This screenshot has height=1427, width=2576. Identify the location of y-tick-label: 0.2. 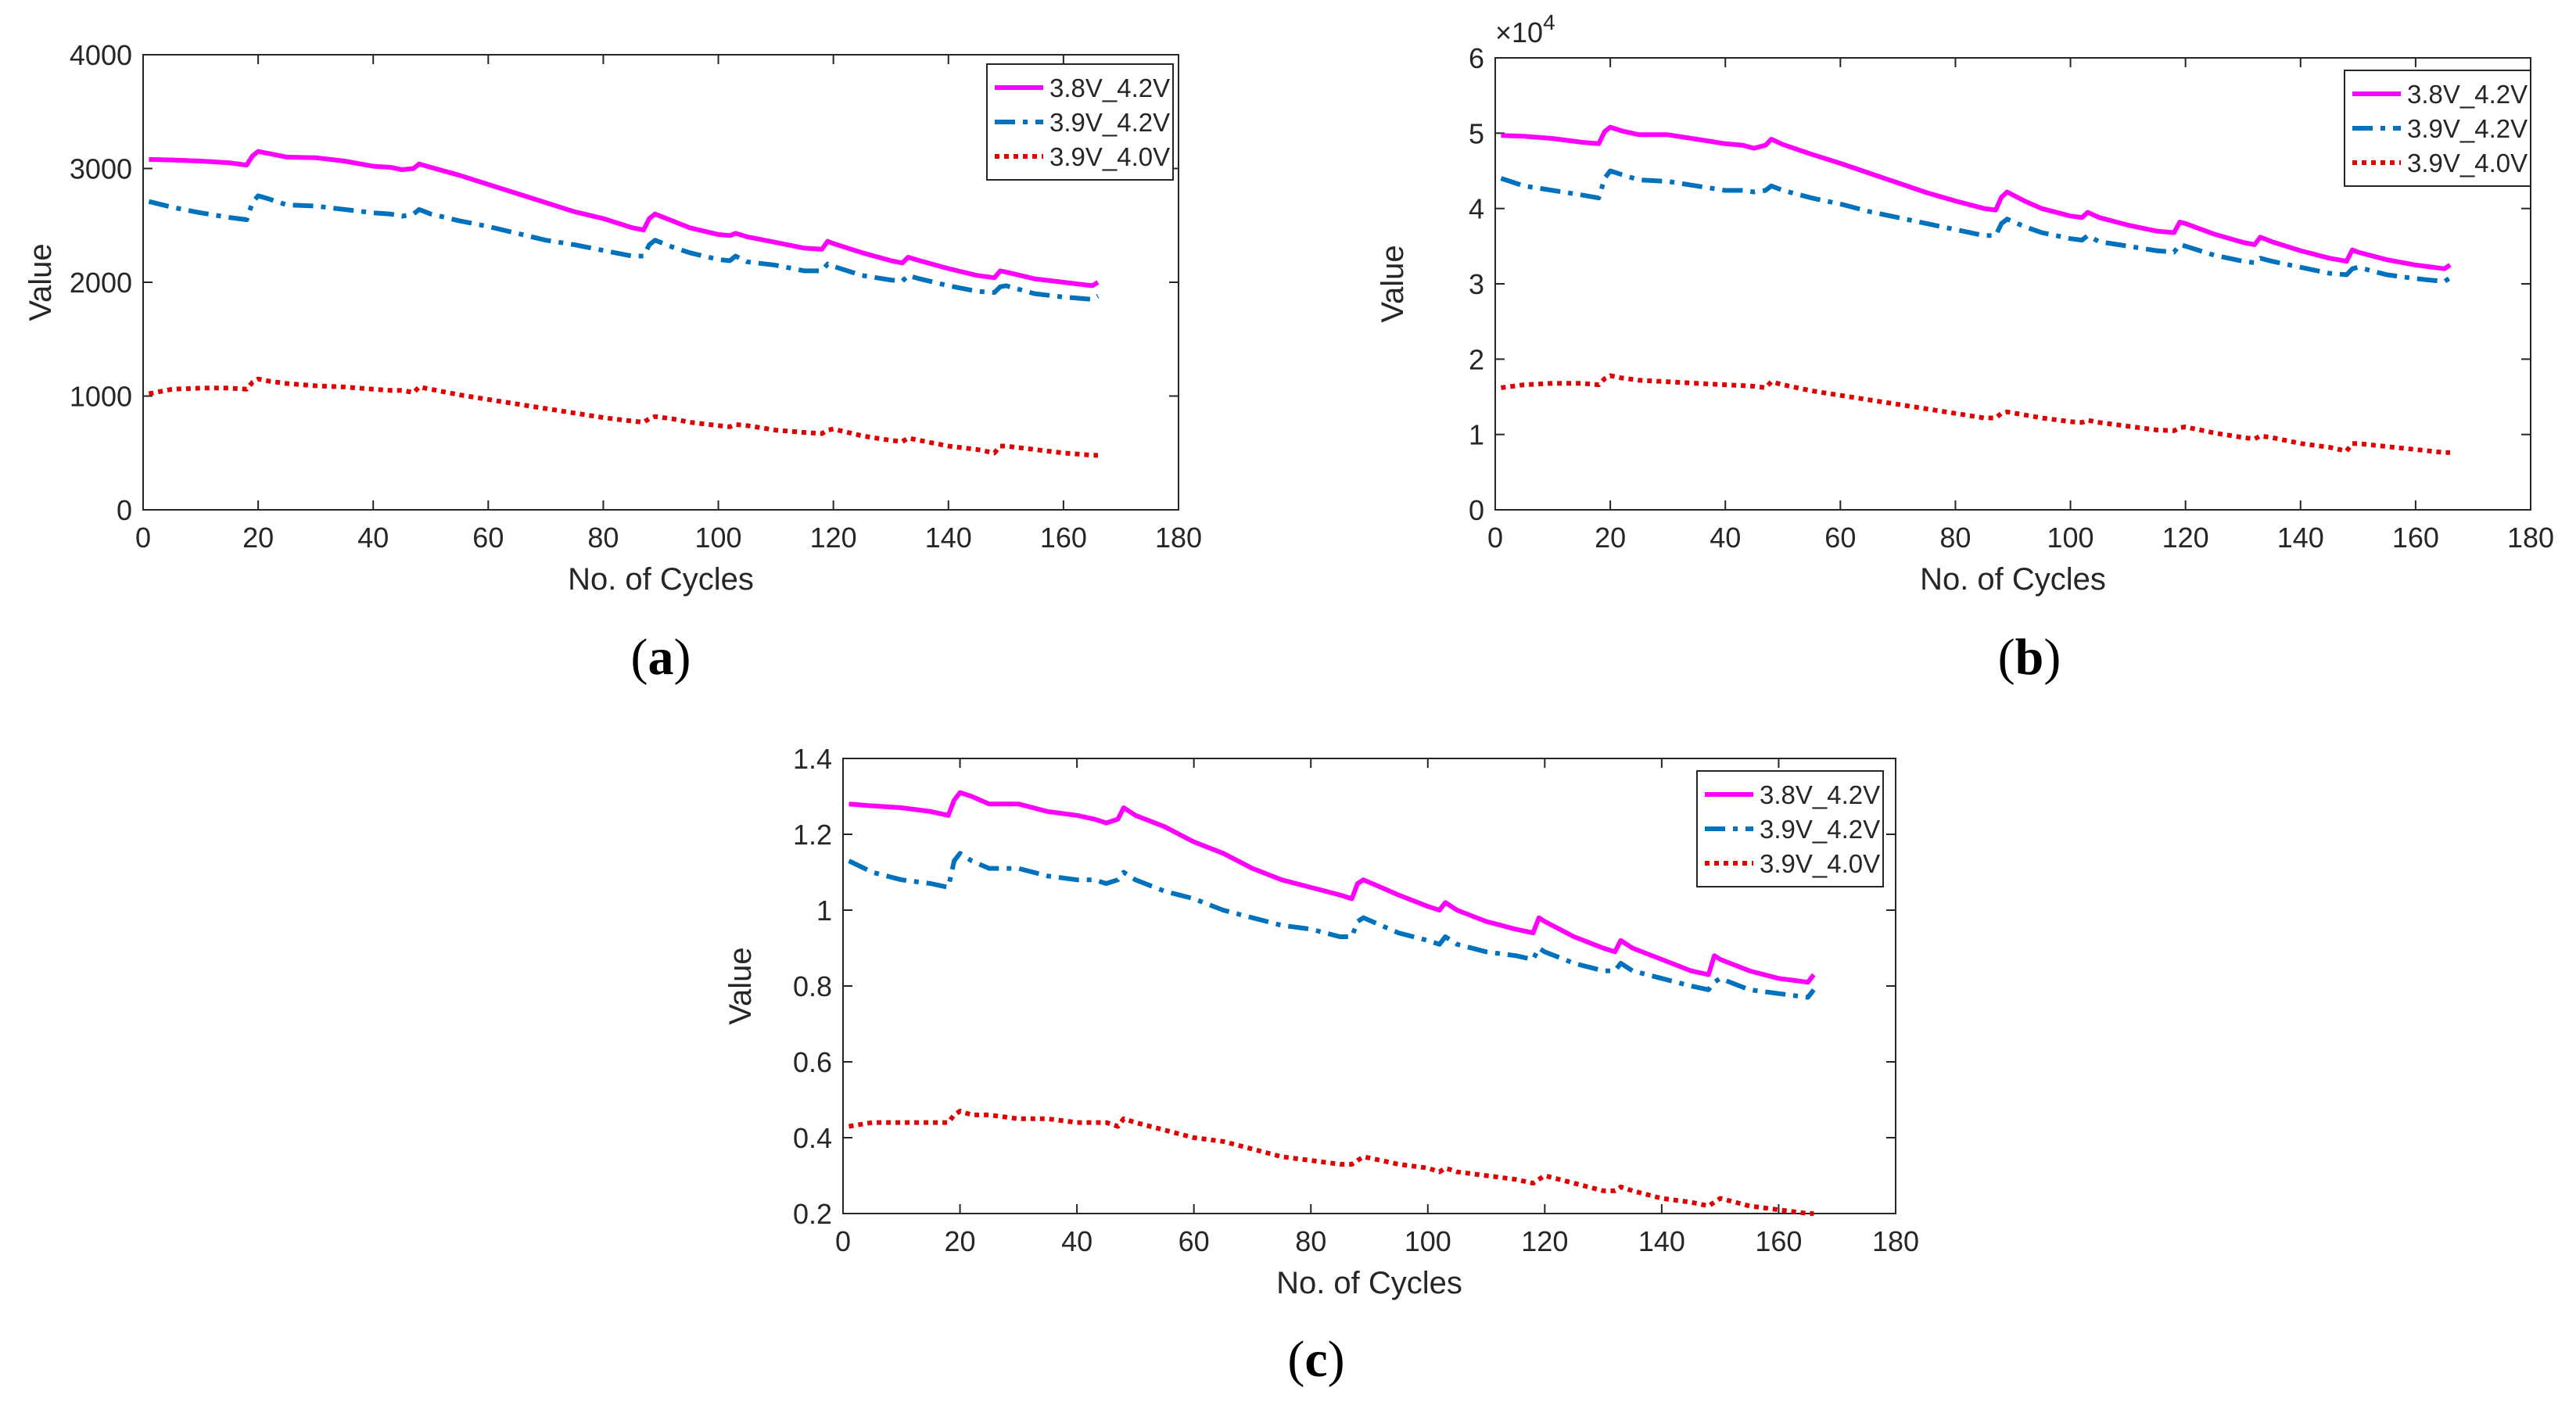
(812, 1214).